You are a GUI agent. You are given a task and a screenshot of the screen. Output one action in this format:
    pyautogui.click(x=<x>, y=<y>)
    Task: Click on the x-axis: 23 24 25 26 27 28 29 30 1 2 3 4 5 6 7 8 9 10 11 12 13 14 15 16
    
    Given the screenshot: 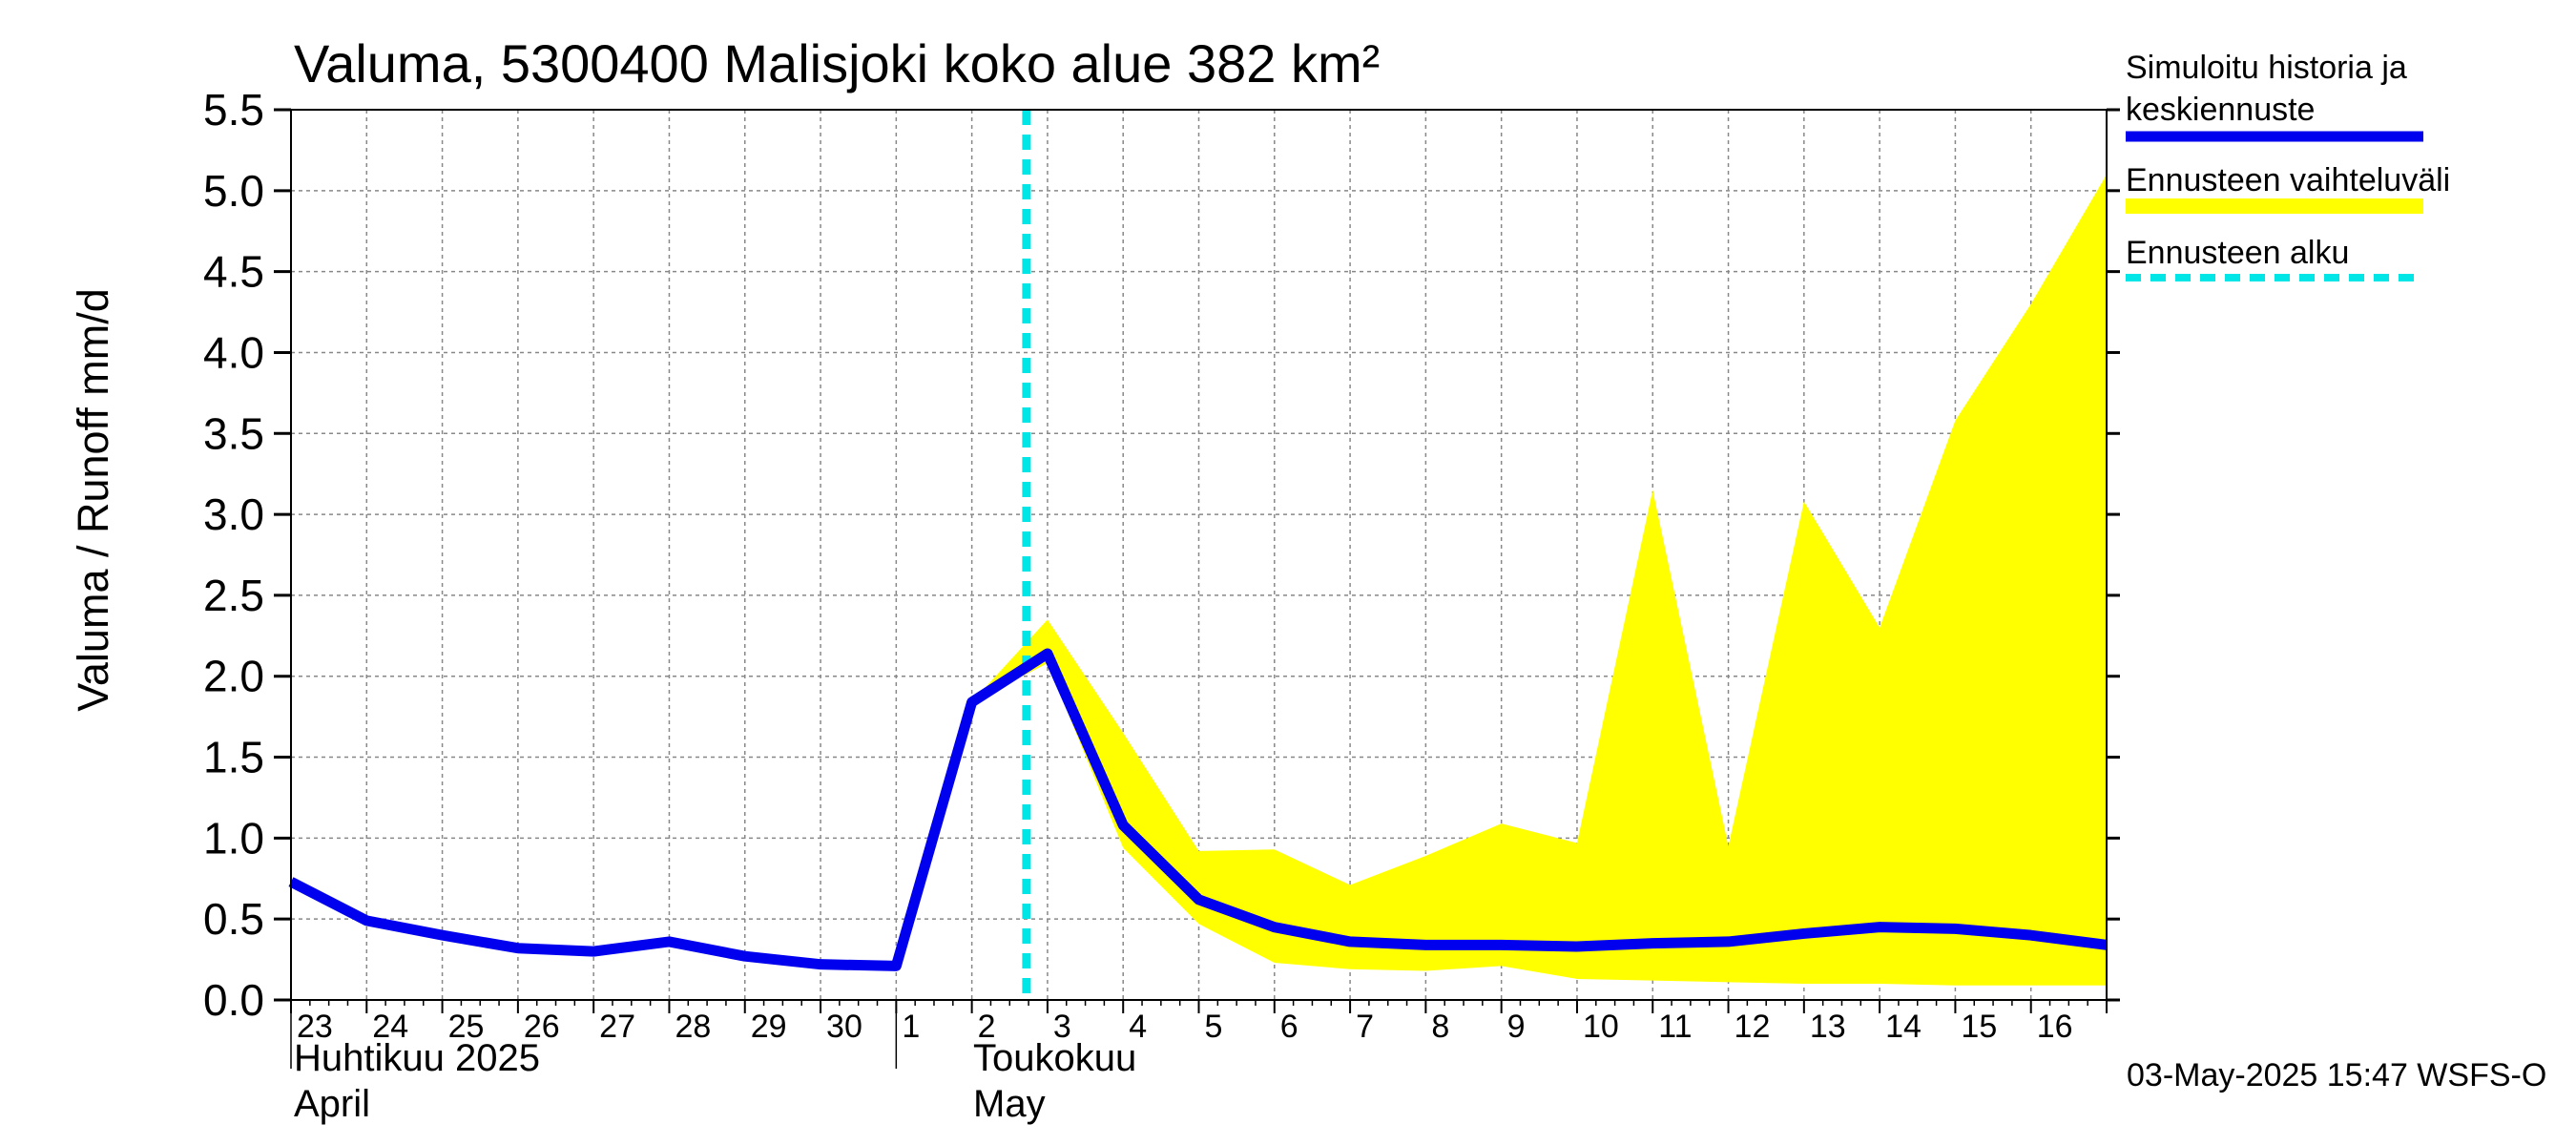 What is the action you would take?
    pyautogui.click(x=1199, y=1034)
    